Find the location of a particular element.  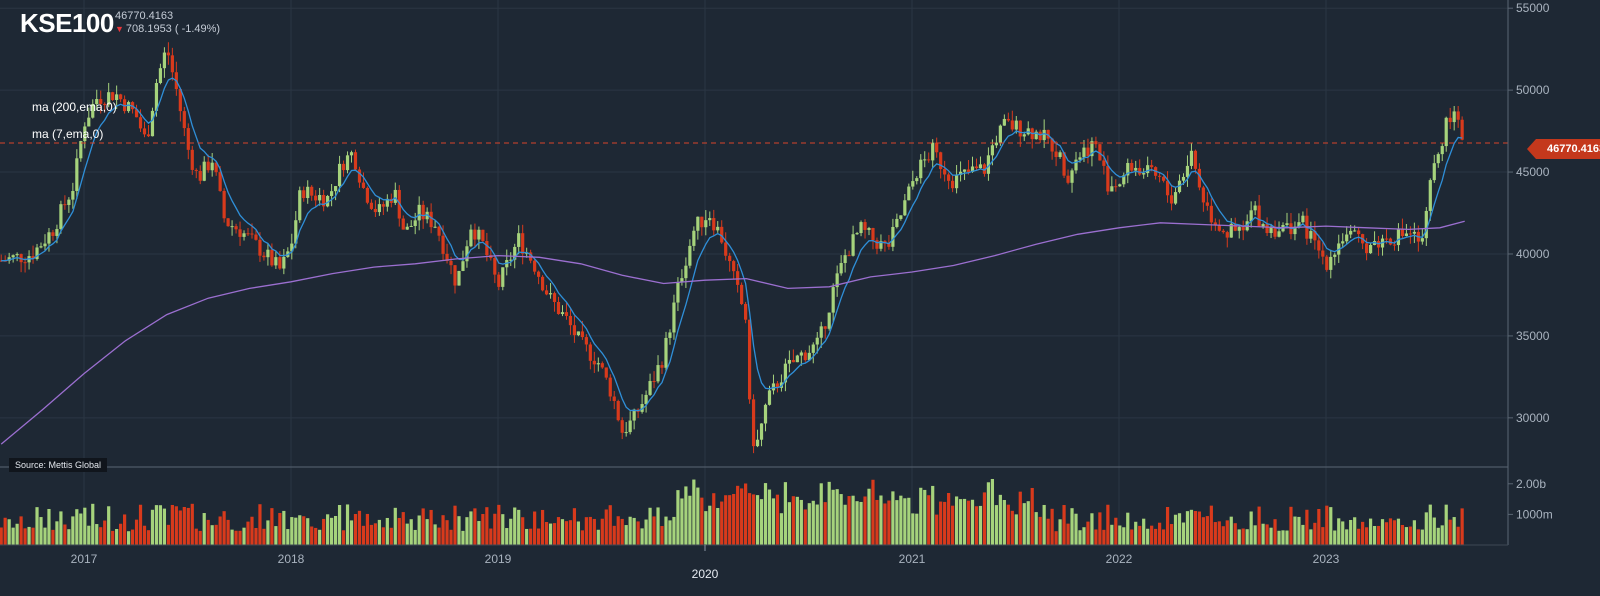

price-tick-label: 45000 is located at coordinates (1533, 172).